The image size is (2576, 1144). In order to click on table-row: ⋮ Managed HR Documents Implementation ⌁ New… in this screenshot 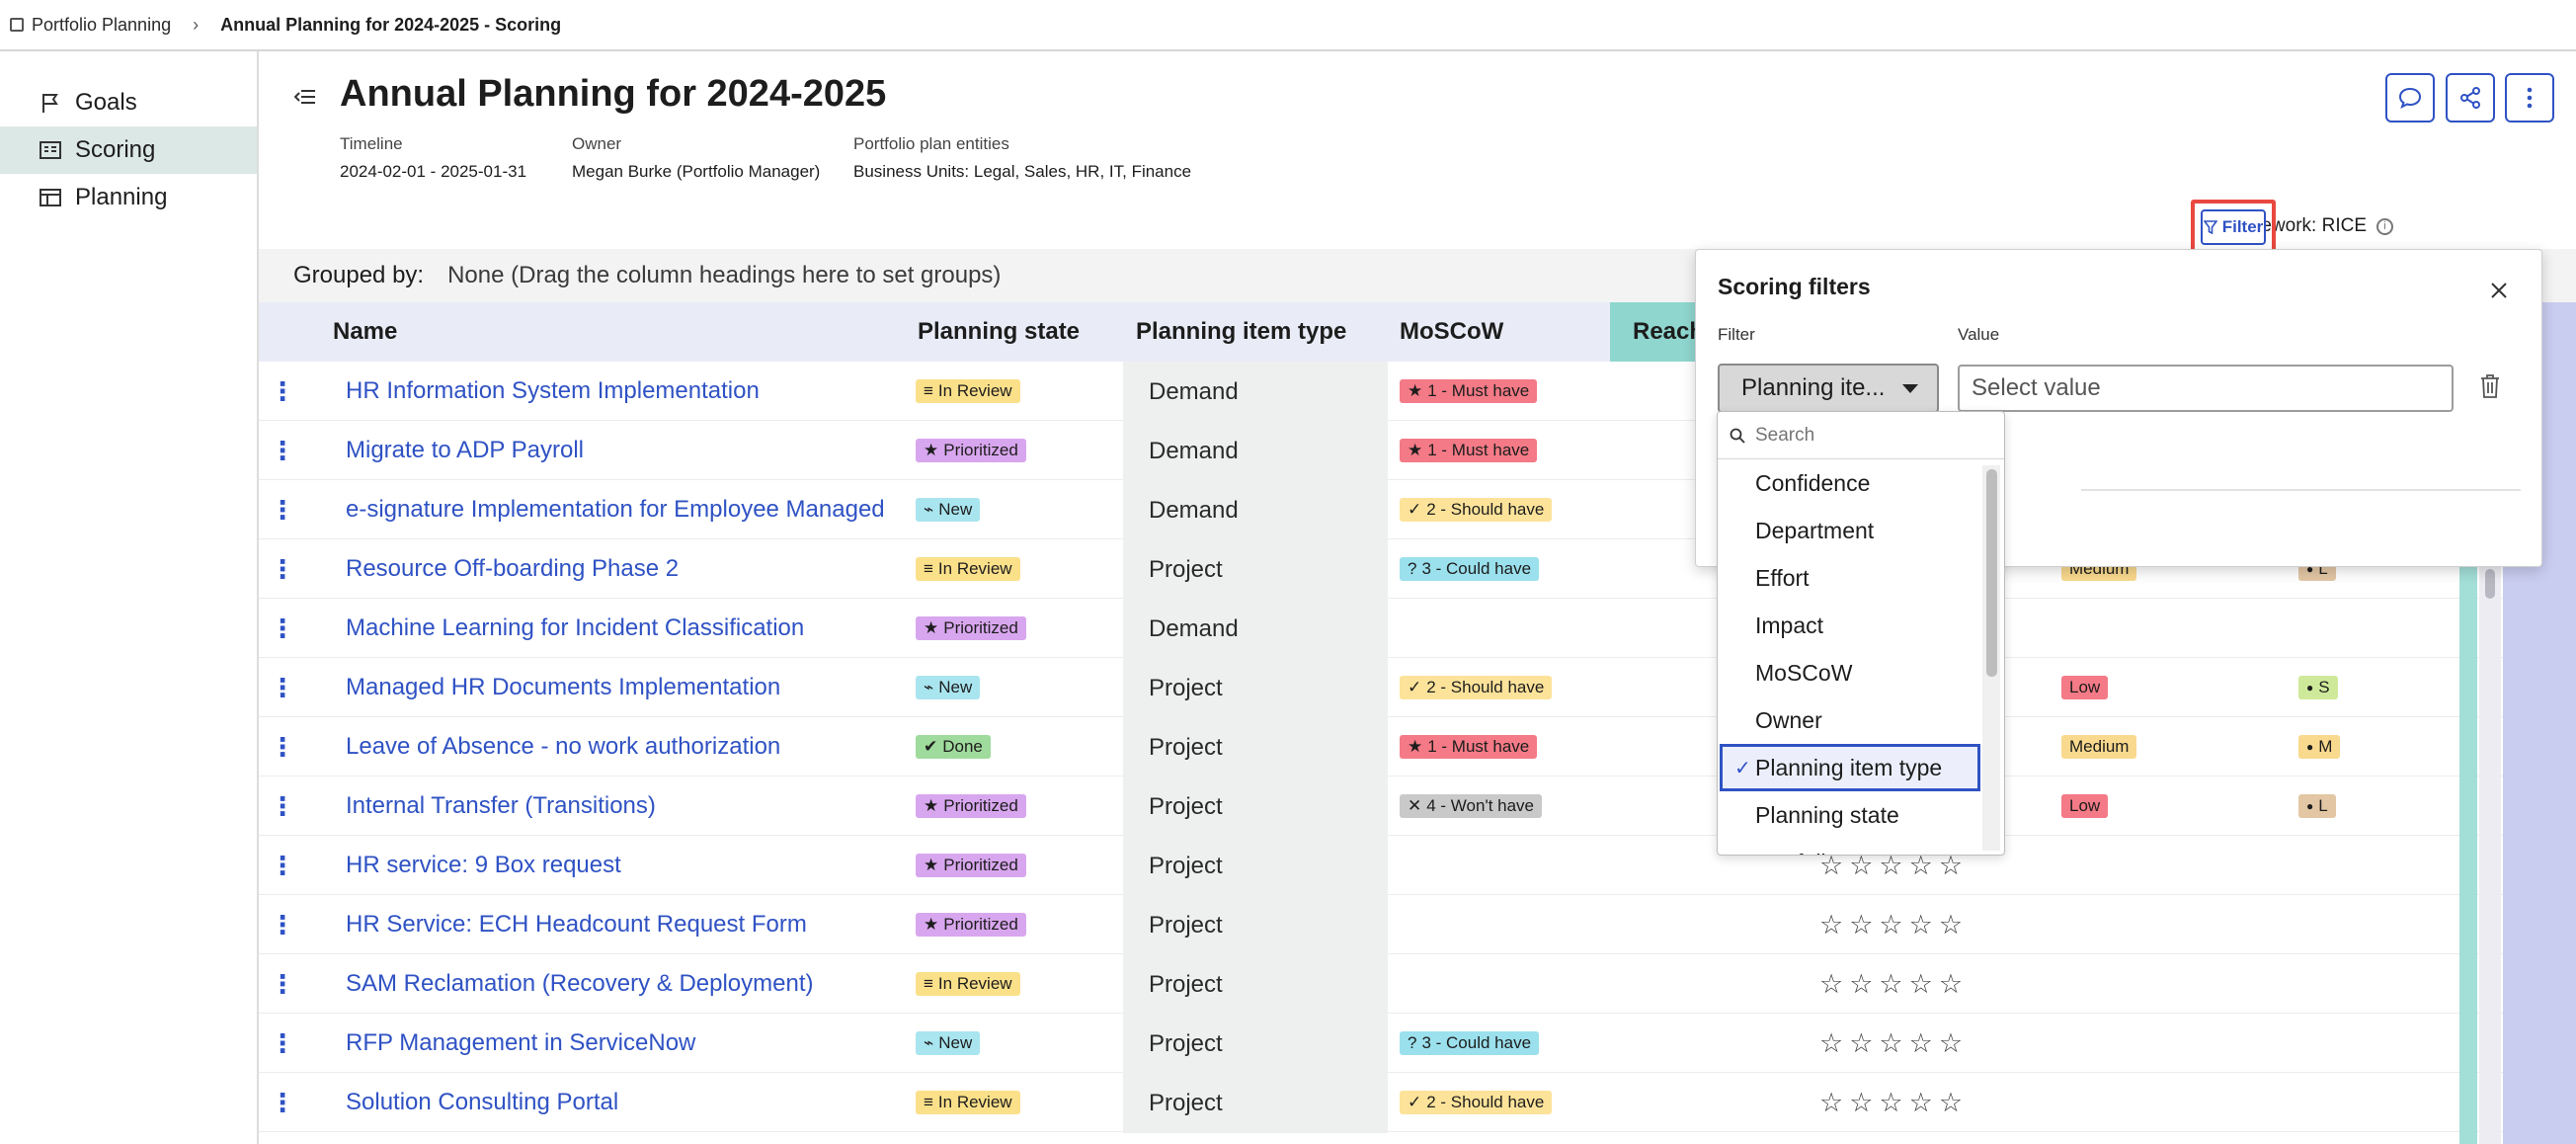, I will do `click(1417, 688)`.